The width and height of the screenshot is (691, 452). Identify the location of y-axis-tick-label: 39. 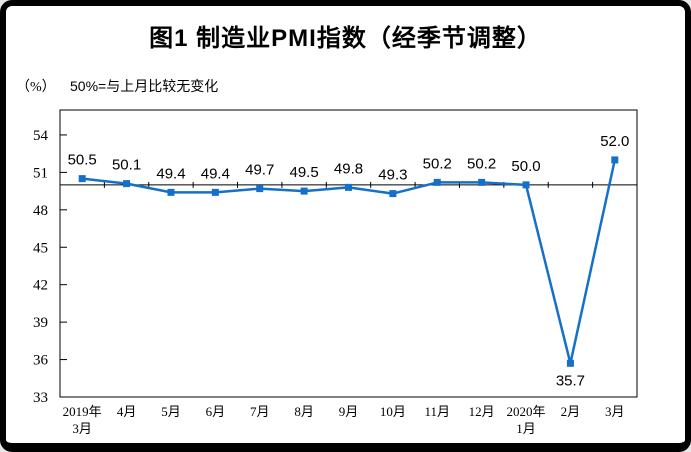
(40, 323).